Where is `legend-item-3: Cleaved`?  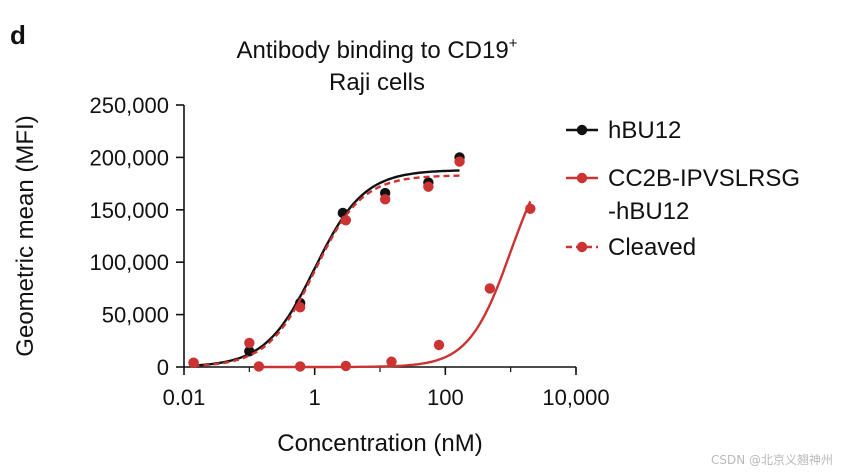 legend-item-3: Cleaved is located at coordinates (631, 247).